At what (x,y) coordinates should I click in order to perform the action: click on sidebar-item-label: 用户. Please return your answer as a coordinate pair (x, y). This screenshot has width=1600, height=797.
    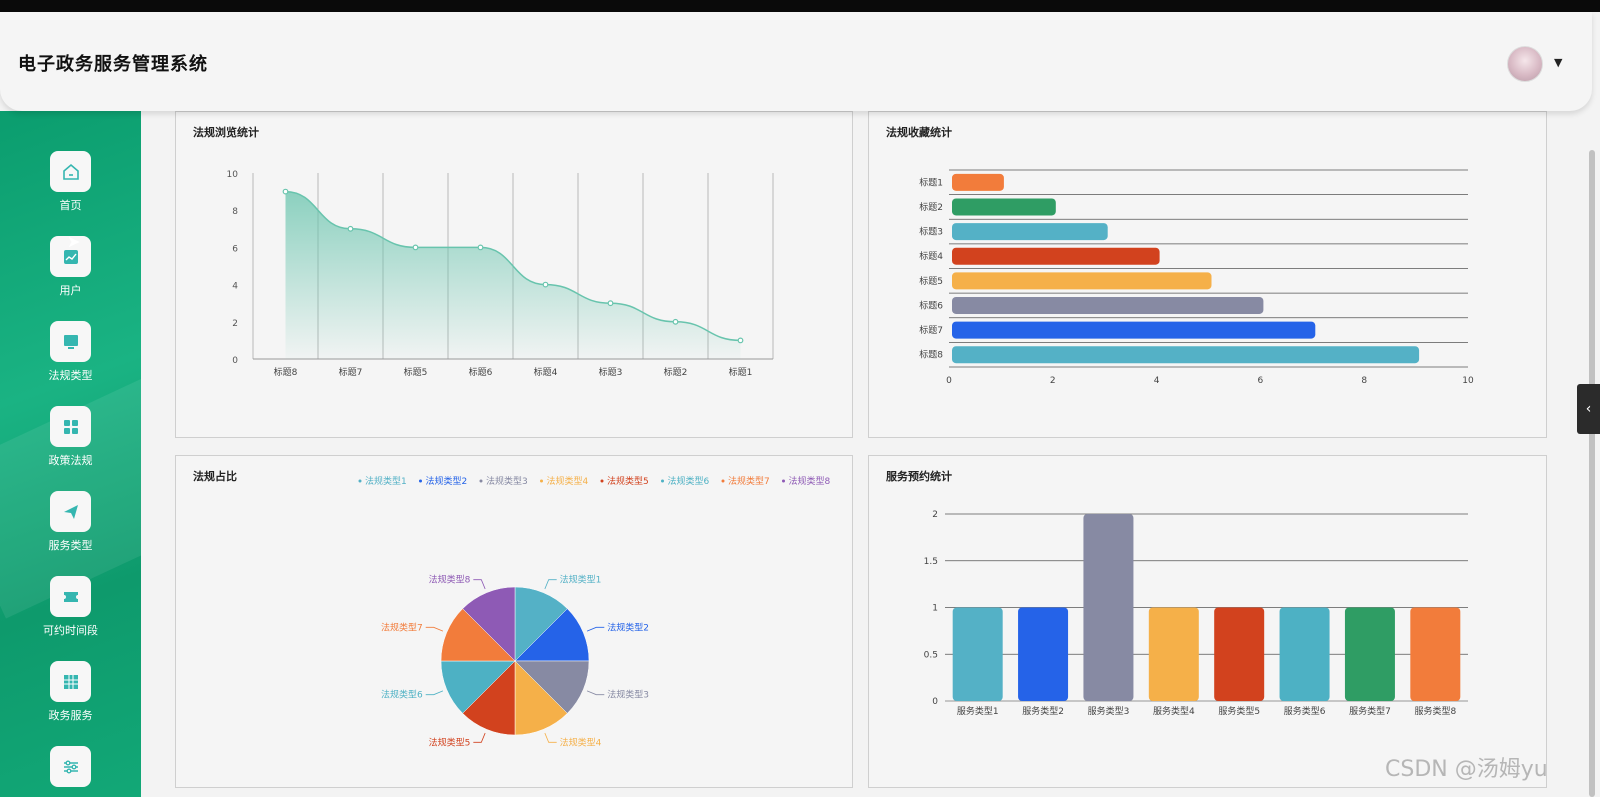
    Looking at the image, I should click on (70, 290).